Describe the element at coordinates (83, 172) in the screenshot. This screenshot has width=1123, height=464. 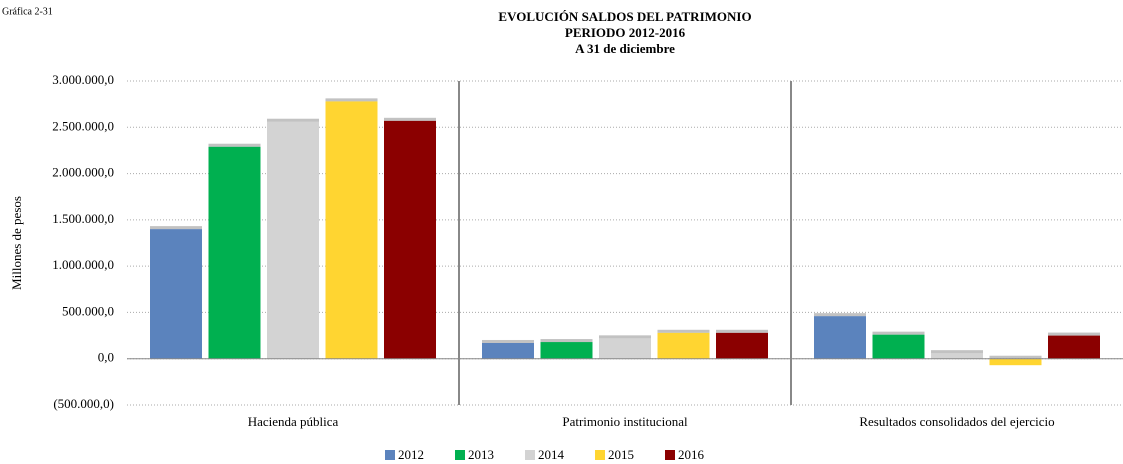
I see `y-tick-label: 2.000.000,0` at that location.